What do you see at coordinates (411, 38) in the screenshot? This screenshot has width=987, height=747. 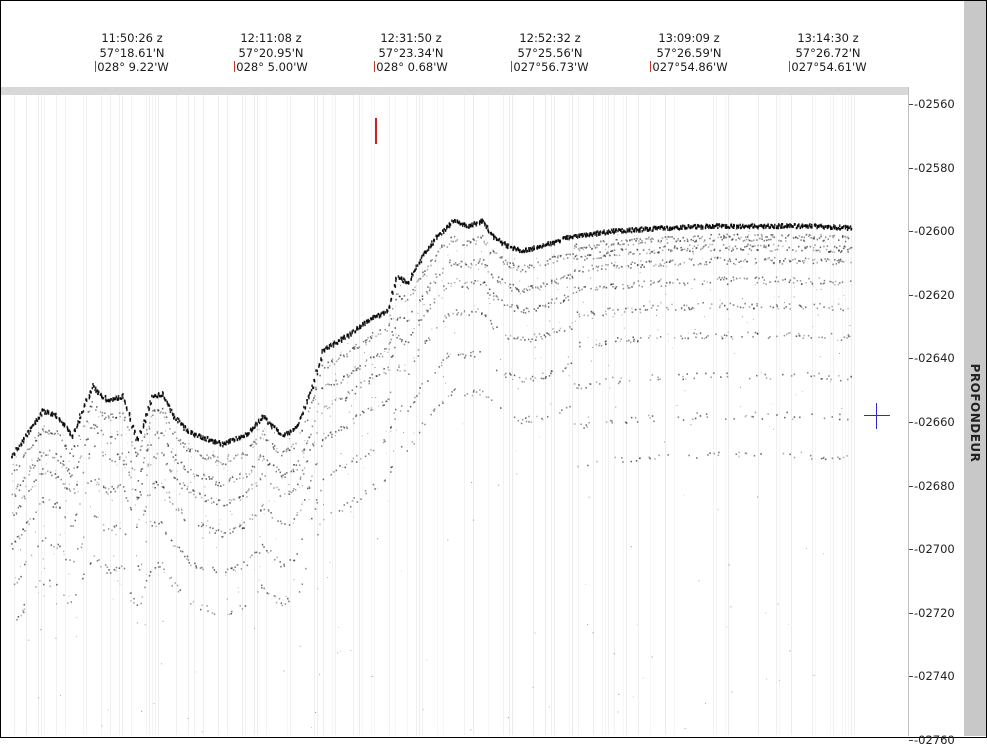 I see `fix-time: 12:31:50 z` at bounding box center [411, 38].